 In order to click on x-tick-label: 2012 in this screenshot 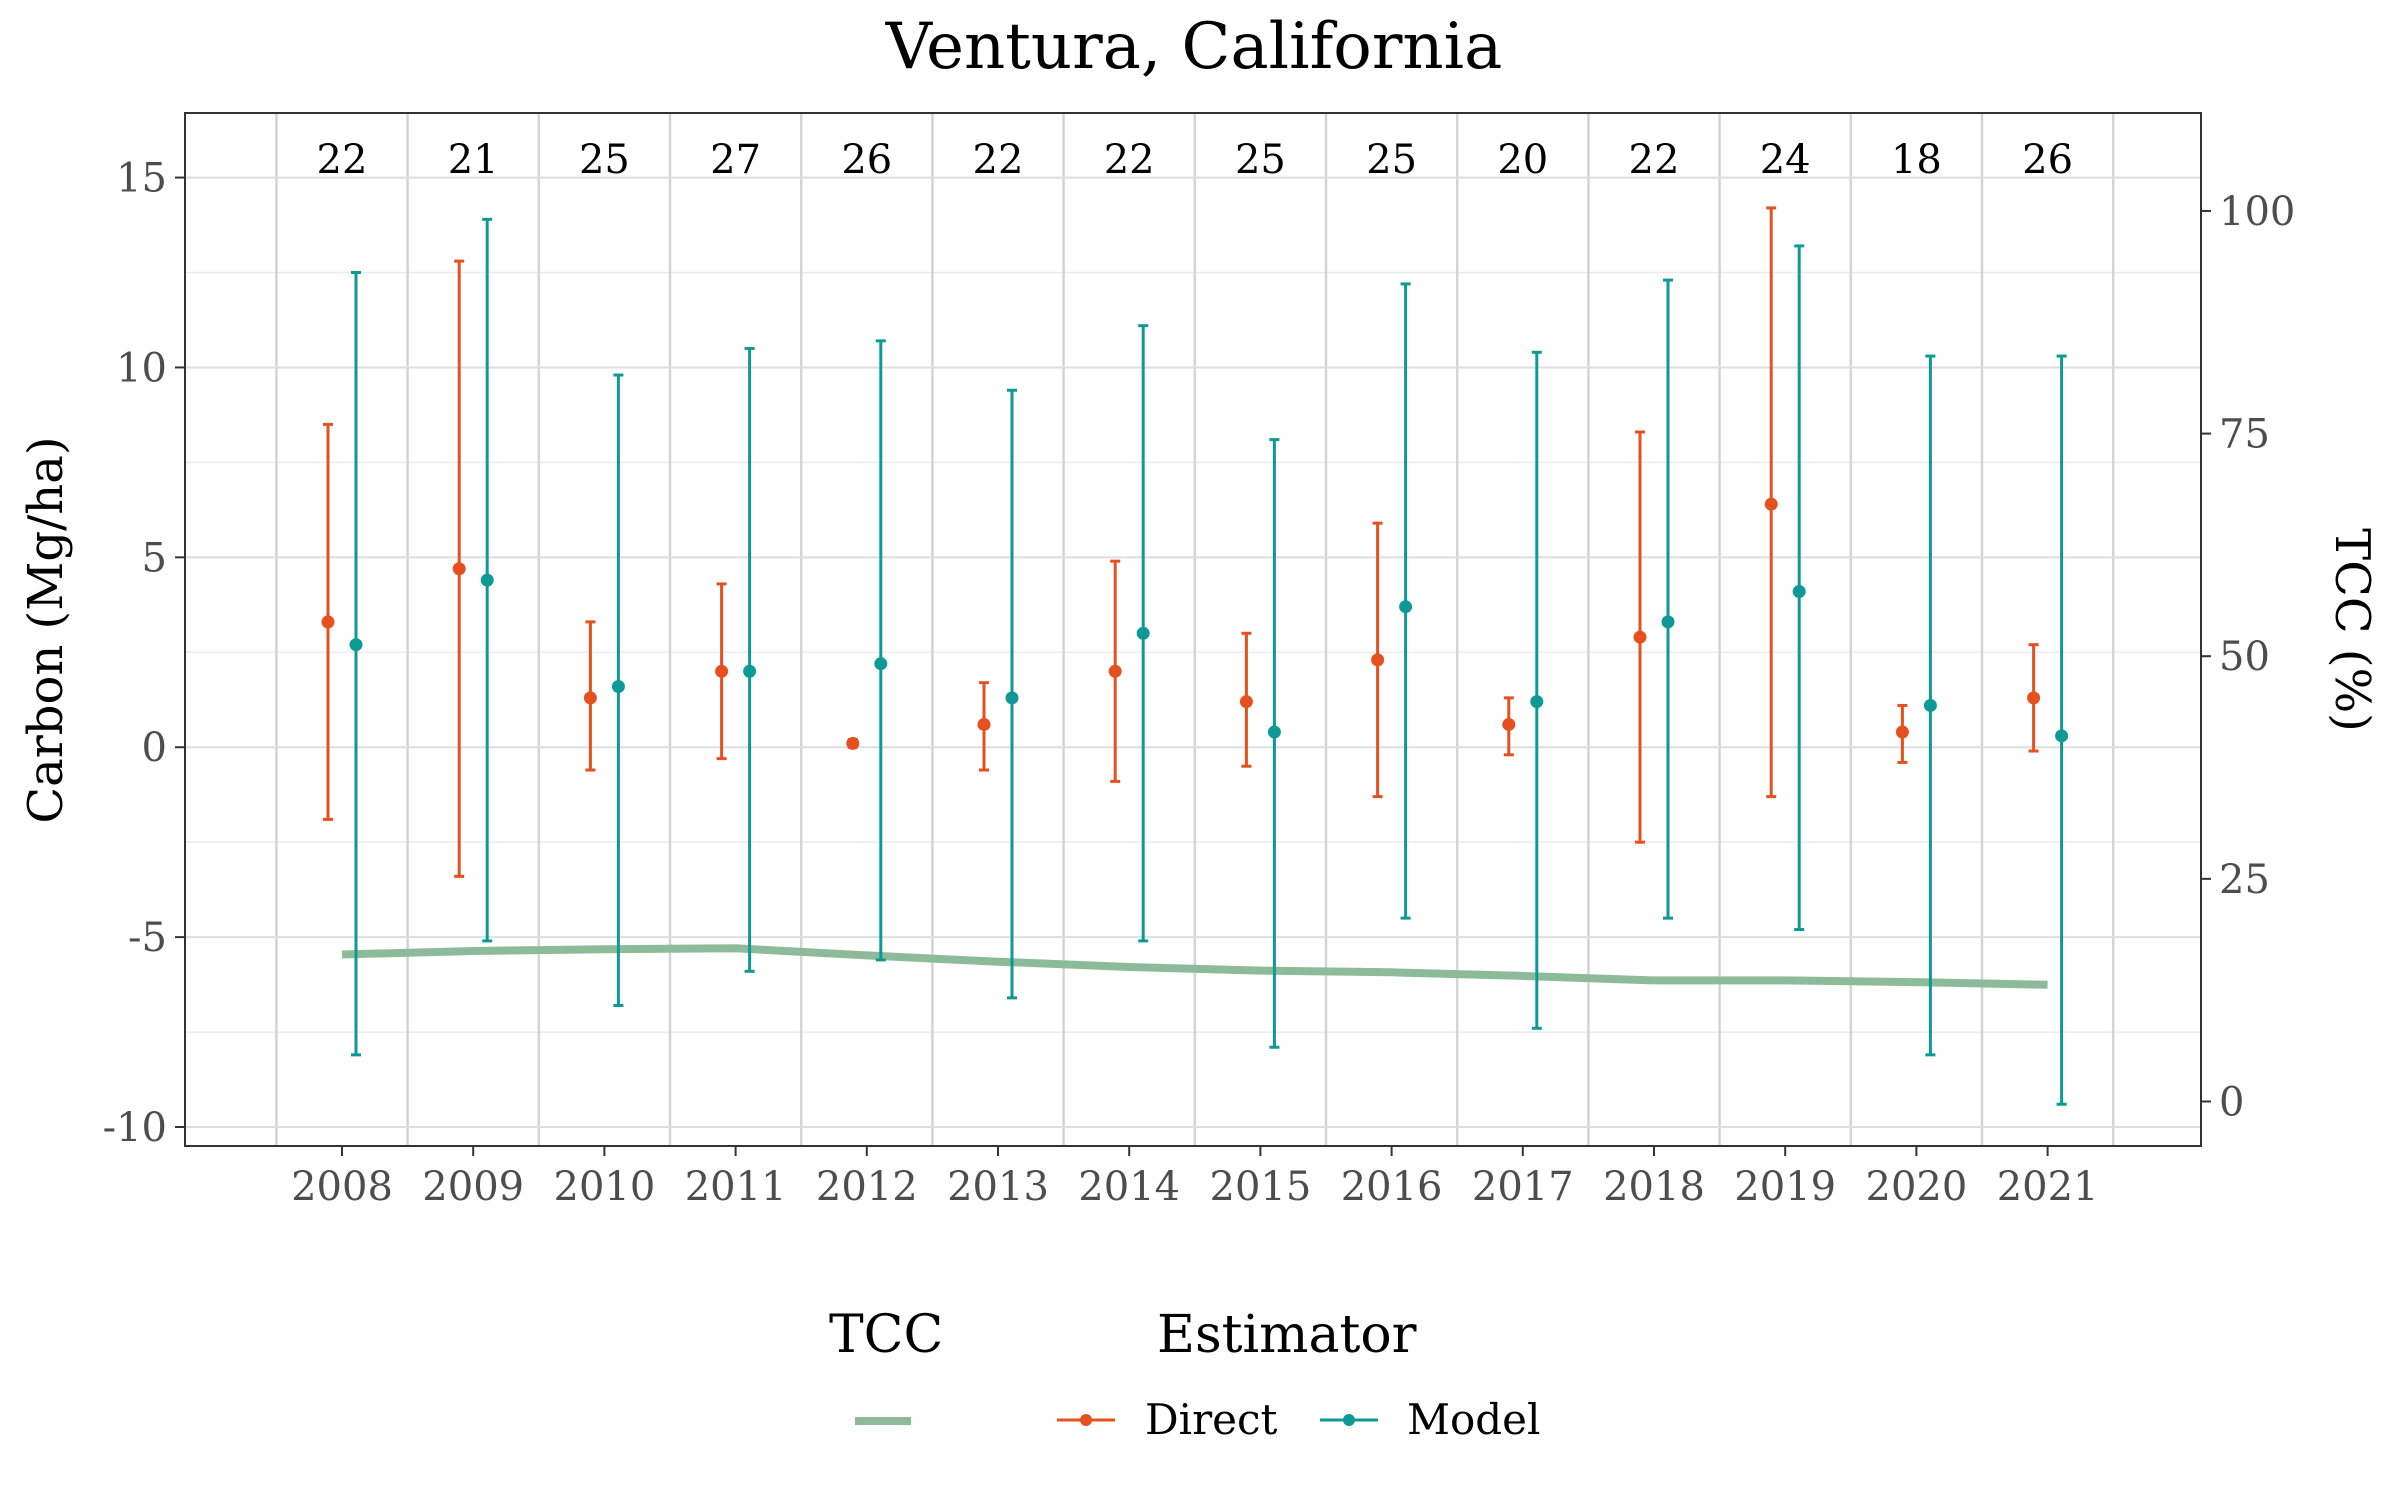, I will do `click(867, 1187)`.